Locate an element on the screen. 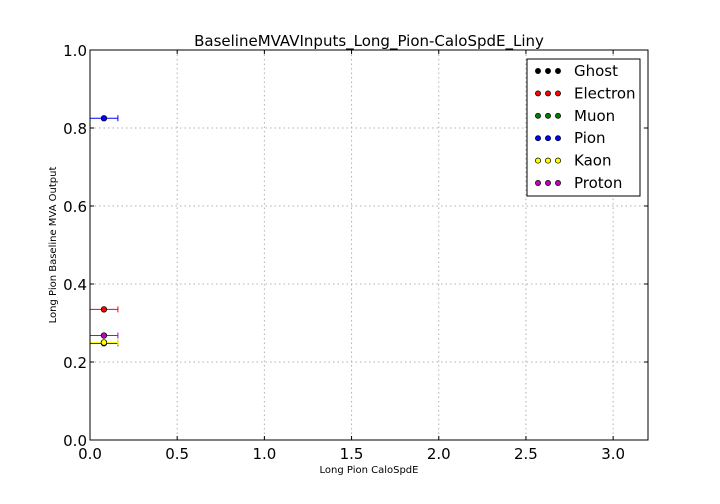 This screenshot has height=504, width=720. legend-label-electron: Electron is located at coordinates (605, 93).